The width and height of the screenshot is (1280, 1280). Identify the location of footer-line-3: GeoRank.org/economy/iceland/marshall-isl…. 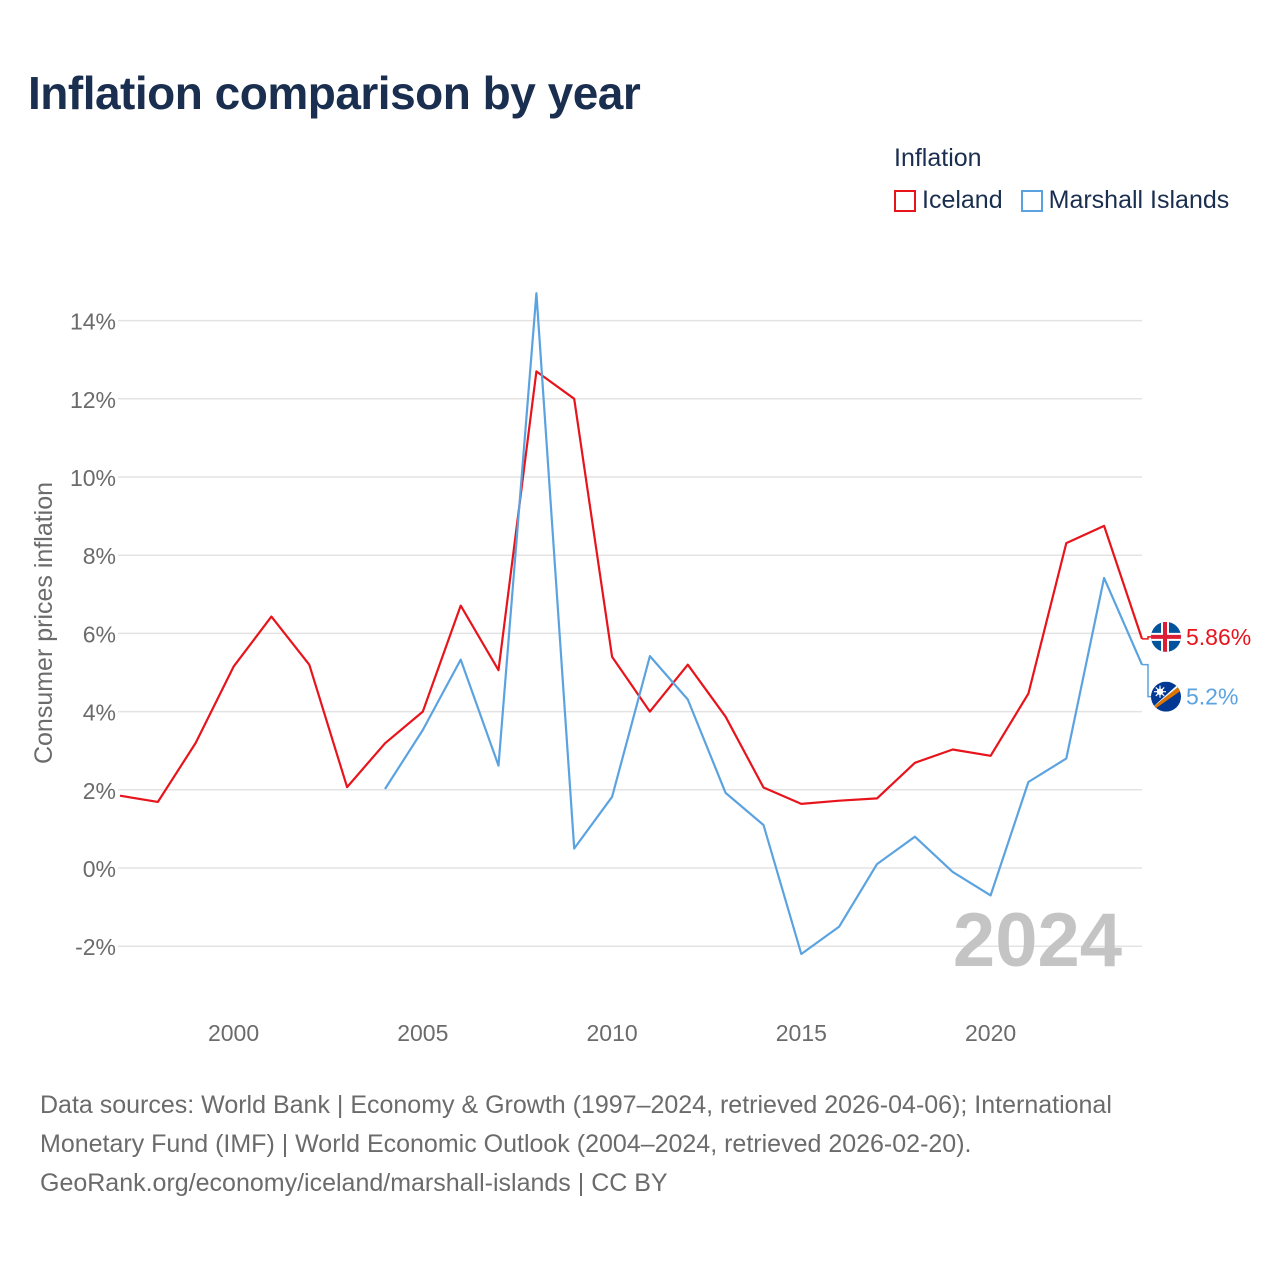
(354, 1183).